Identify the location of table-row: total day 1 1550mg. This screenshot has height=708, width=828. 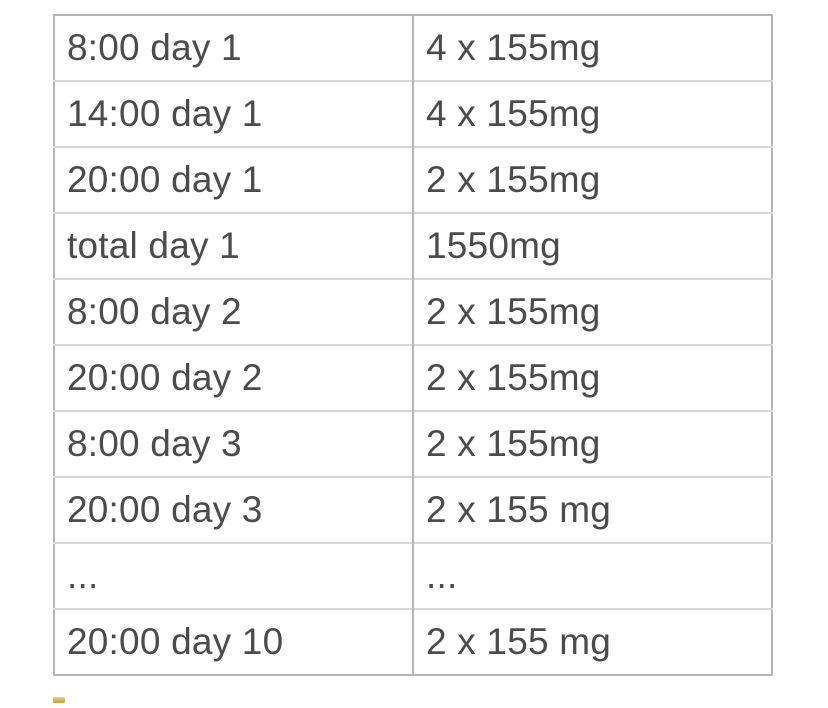
(413, 245).